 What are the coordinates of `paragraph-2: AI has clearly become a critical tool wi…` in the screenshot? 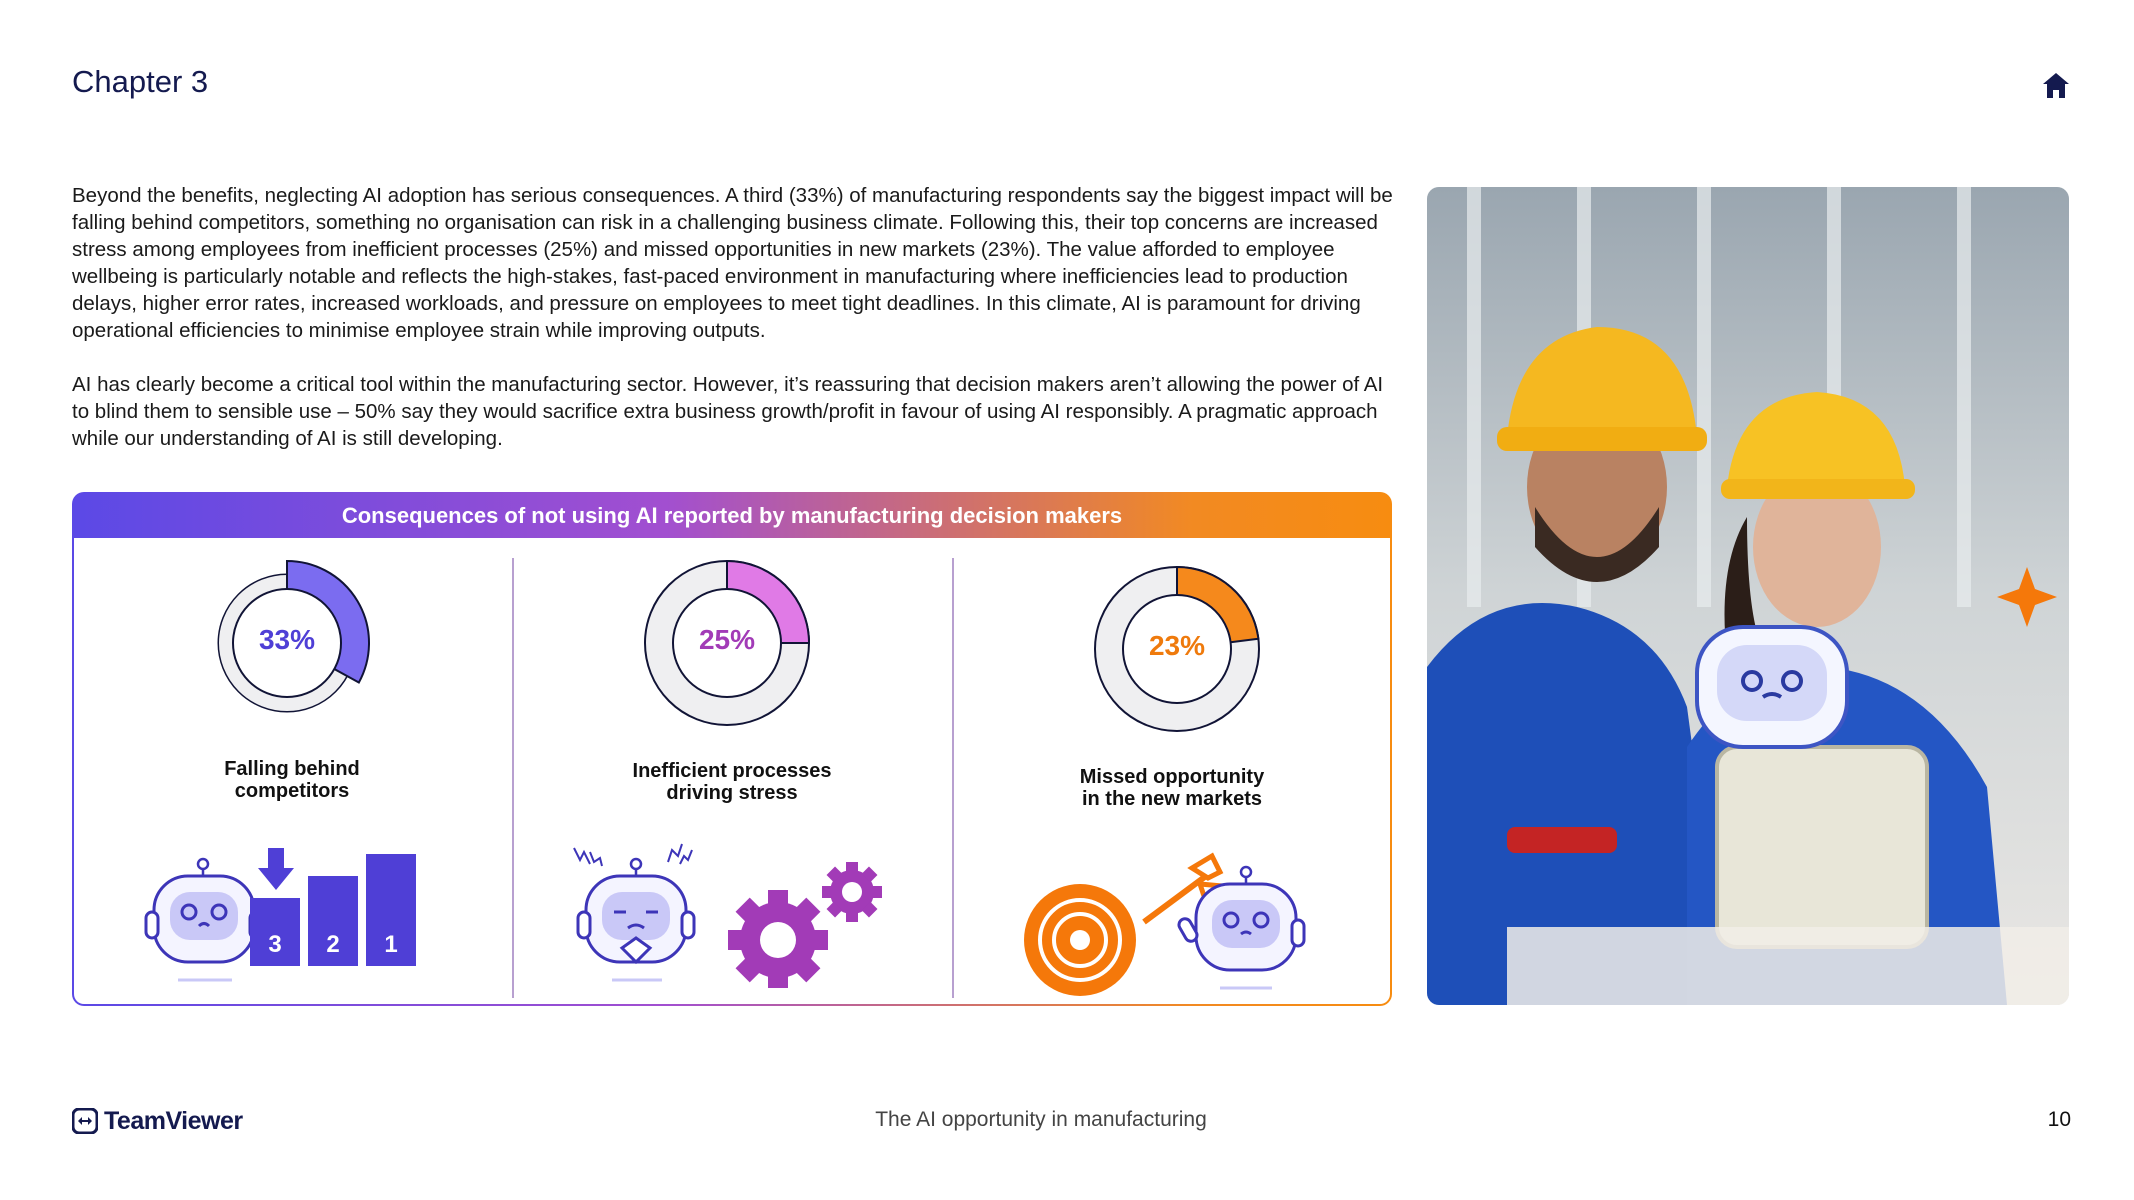 It's located at (728, 411).